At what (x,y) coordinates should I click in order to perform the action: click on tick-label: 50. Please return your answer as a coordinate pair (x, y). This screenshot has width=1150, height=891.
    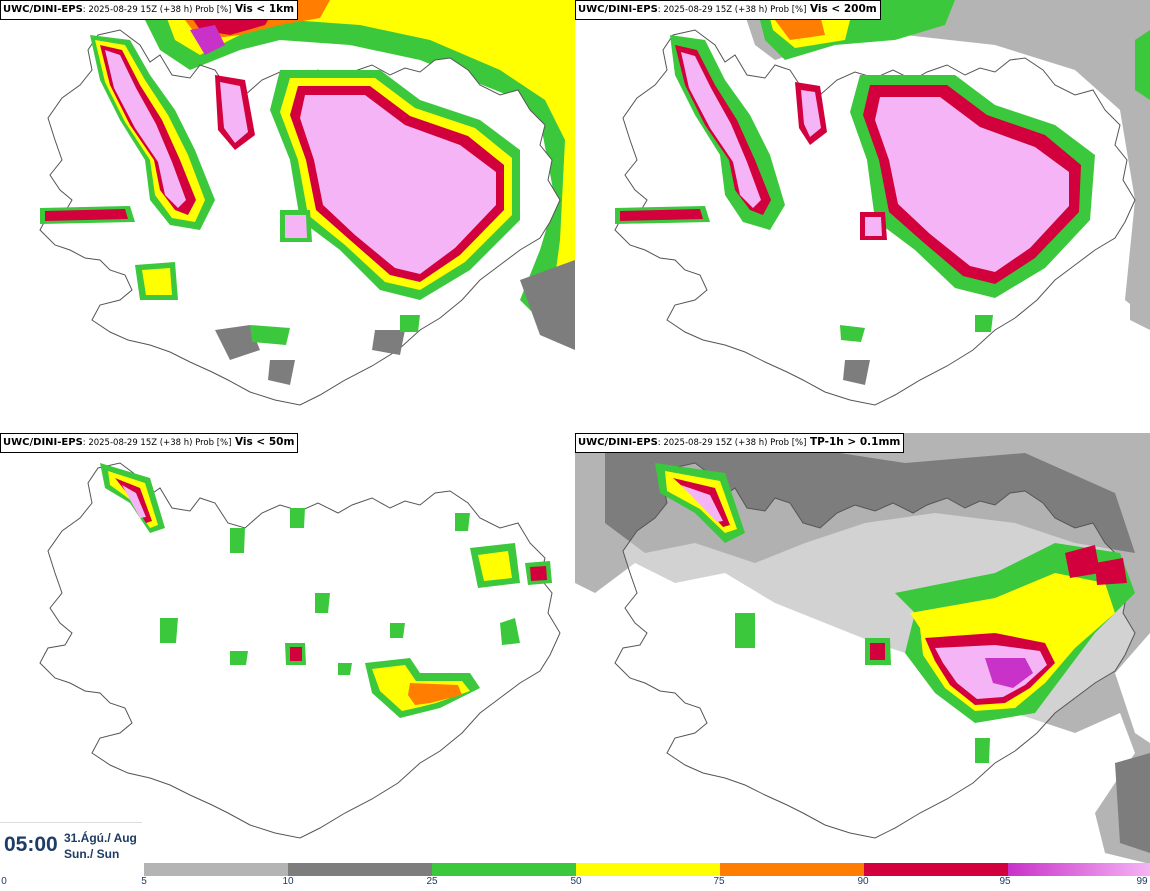
    Looking at the image, I should click on (576, 881).